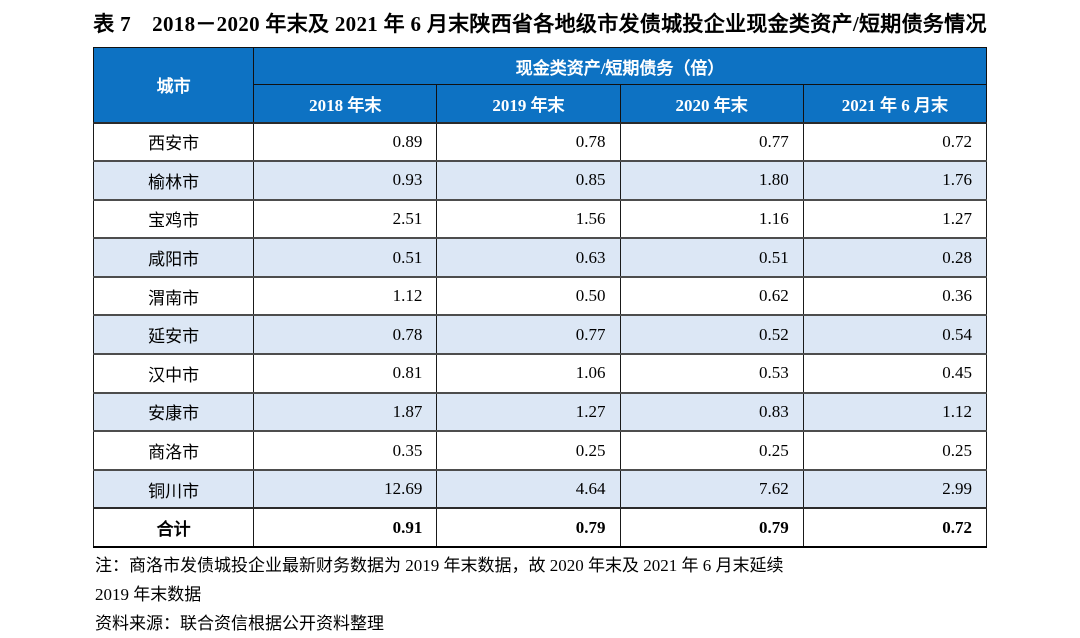 The height and width of the screenshot is (638, 1080). Describe the element at coordinates (148, 594) in the screenshot. I see `table-note-line2: 2019 年末数据` at that location.